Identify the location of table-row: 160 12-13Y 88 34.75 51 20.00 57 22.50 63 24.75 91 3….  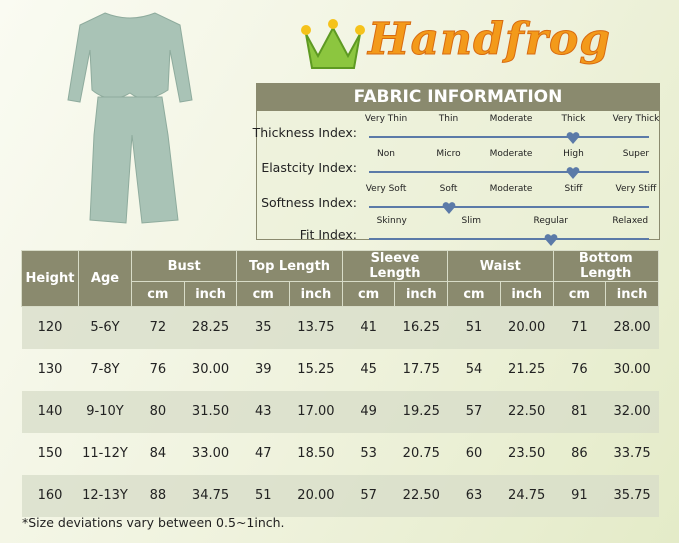
(340, 495).